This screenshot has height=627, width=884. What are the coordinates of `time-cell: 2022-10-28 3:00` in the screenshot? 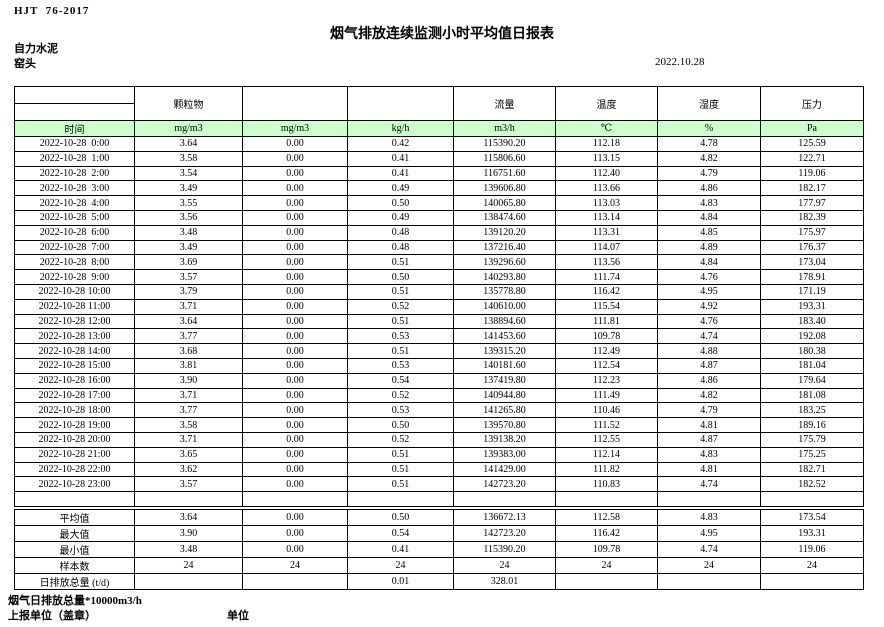 It's located at (74, 188).